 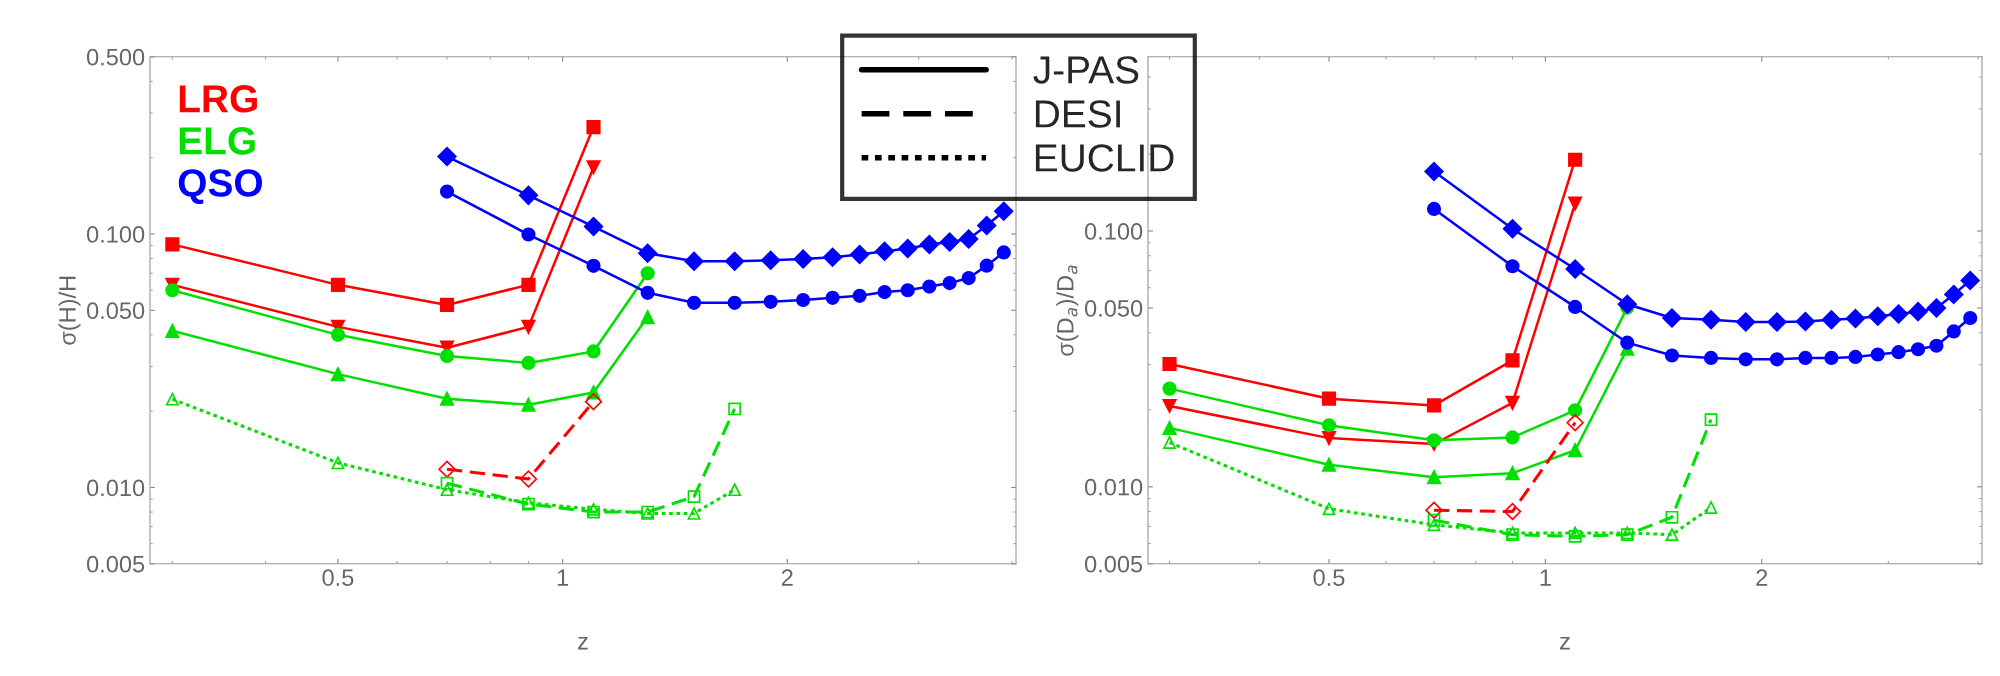 What do you see at coordinates (217, 141) in the screenshot?
I see `text: ELG` at bounding box center [217, 141].